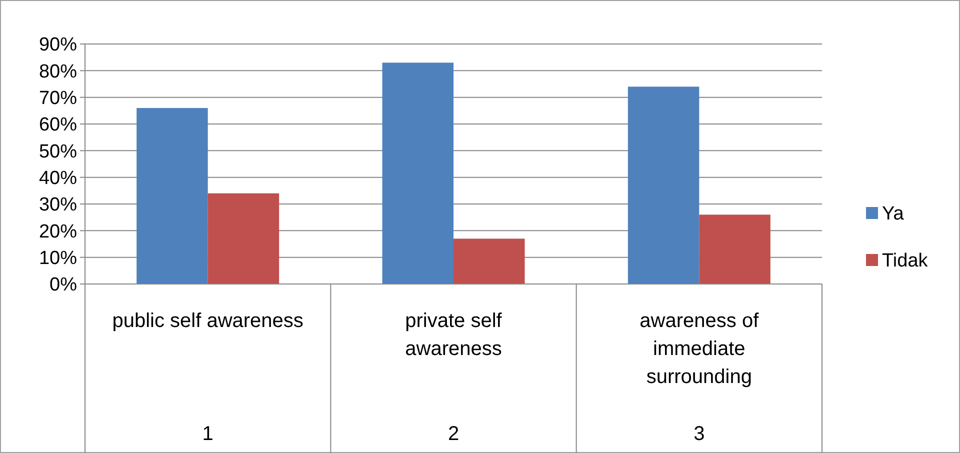 The width and height of the screenshot is (960, 453). What do you see at coordinates (58, 125) in the screenshot?
I see `y-tick-label: 60%` at bounding box center [58, 125].